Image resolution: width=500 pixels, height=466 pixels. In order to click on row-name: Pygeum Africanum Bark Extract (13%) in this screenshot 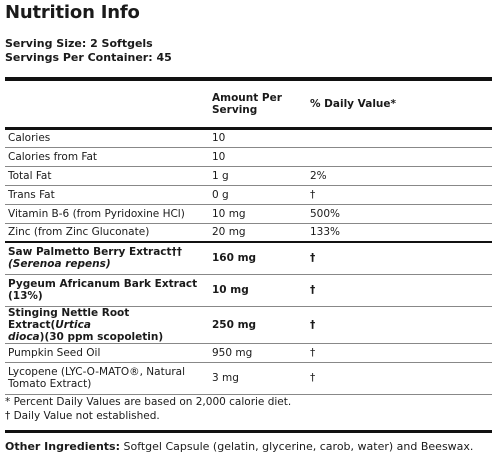, I will do `click(107, 290)`.